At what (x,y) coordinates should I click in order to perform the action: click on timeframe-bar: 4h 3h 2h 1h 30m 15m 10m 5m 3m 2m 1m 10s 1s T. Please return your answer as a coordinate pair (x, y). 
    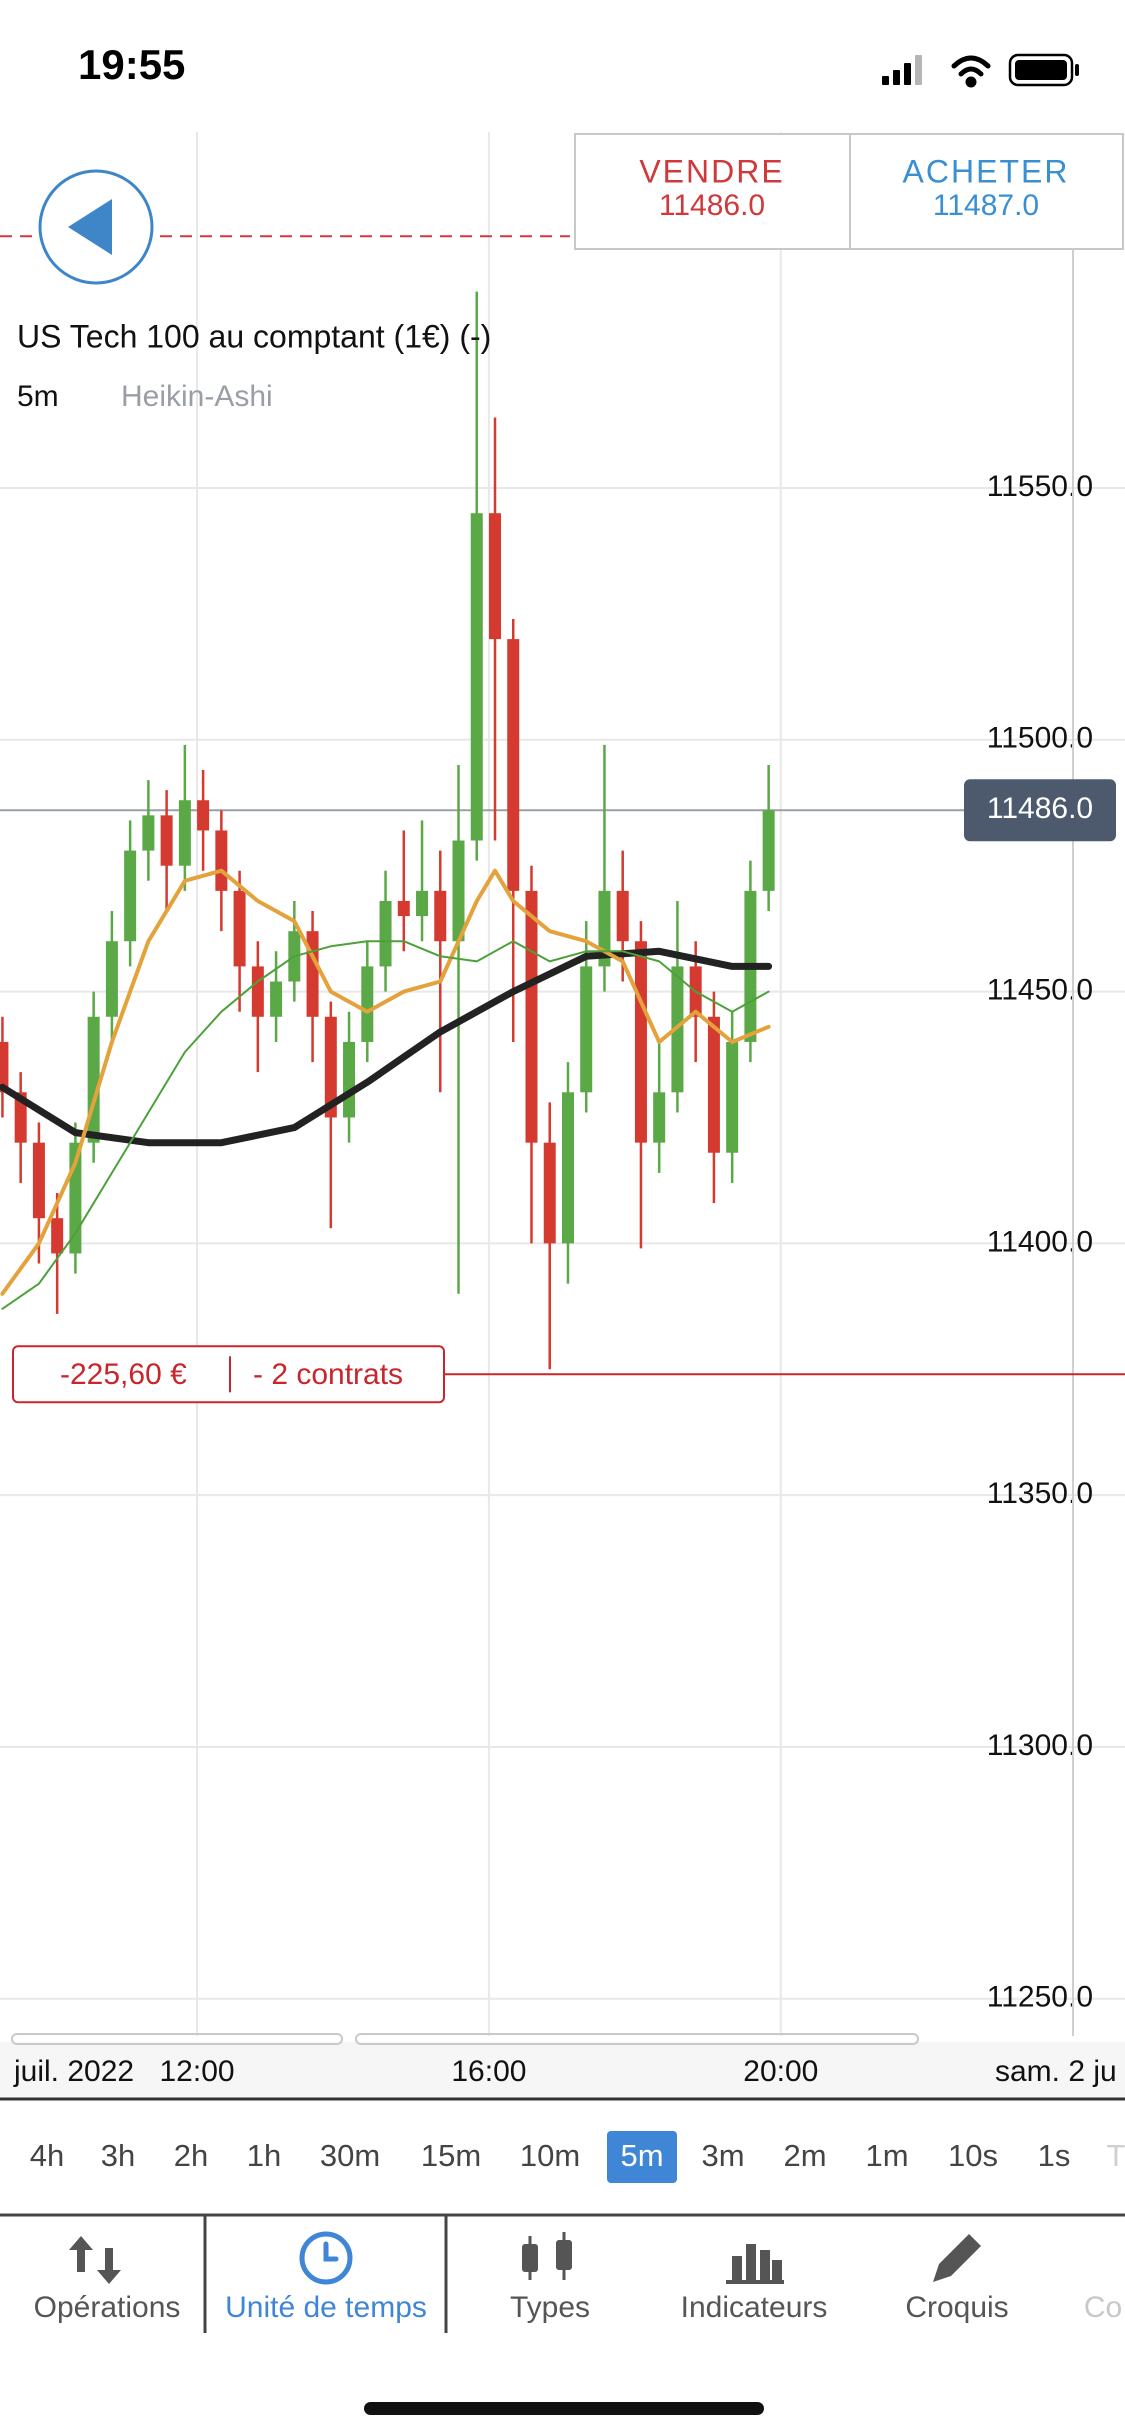
    Looking at the image, I should click on (577, 2157).